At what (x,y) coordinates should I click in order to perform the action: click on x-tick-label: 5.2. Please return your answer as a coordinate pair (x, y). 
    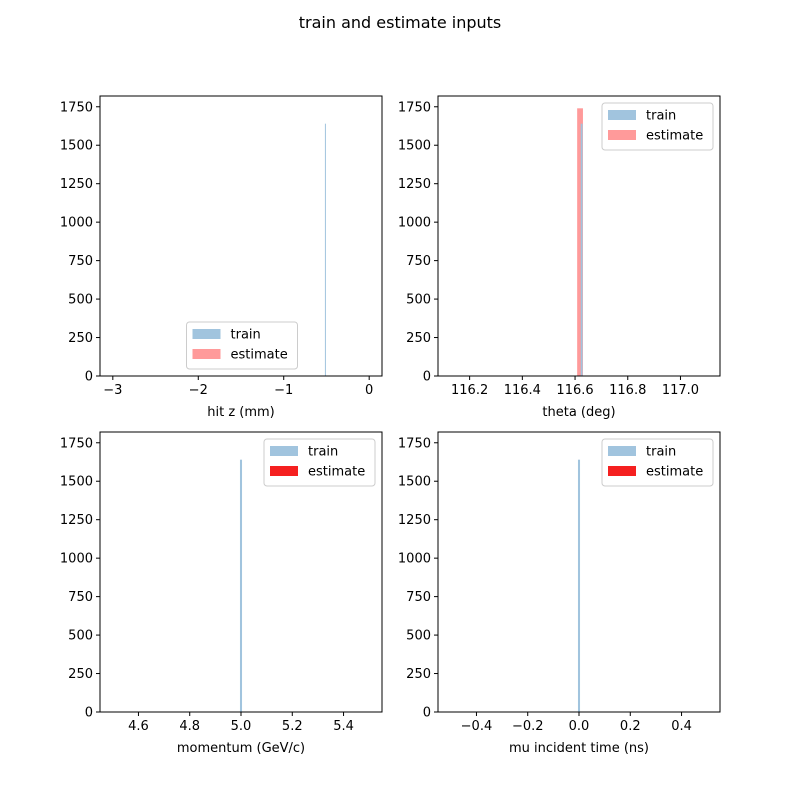
    Looking at the image, I should click on (292, 726).